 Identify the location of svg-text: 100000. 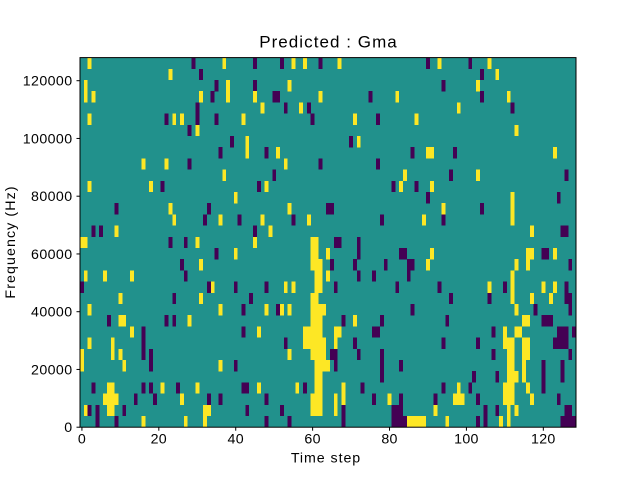
(48, 139).